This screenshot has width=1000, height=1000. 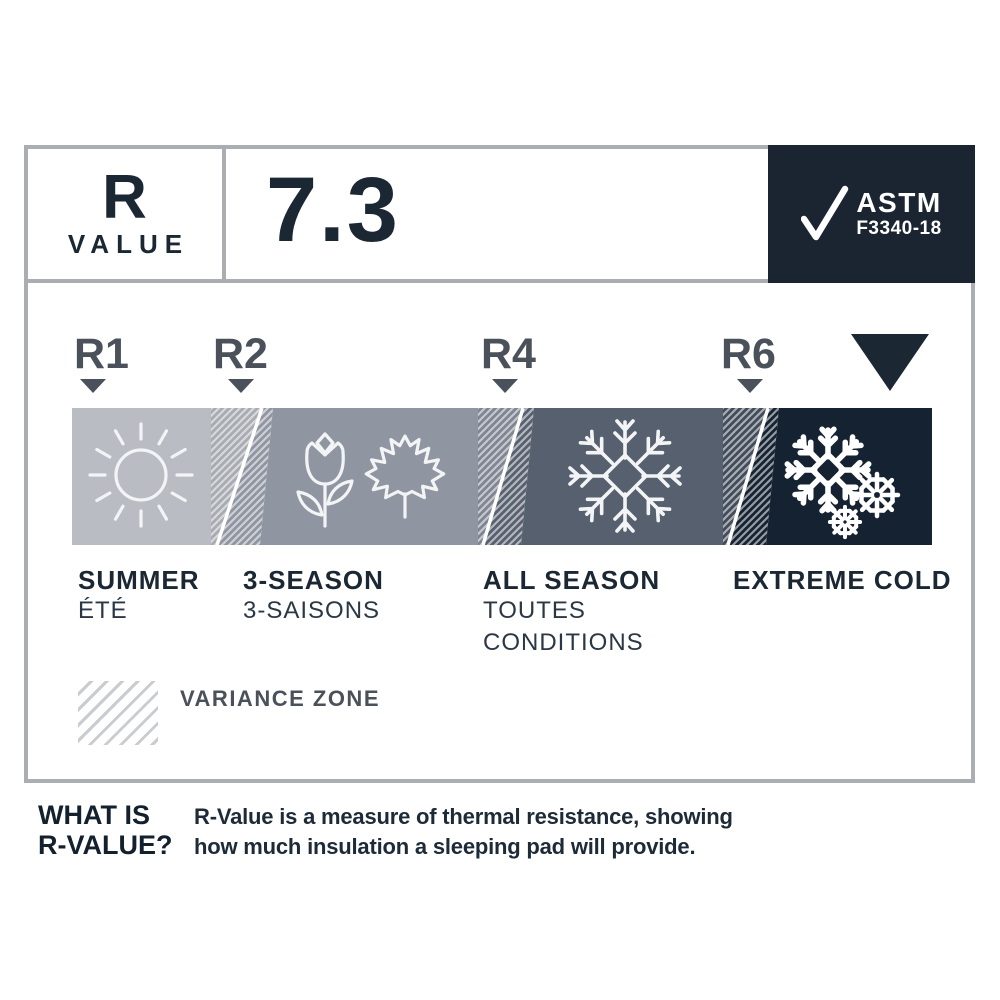 I want to click on footer-heading: WHAT IS R-VALUE?, so click(x=105, y=830).